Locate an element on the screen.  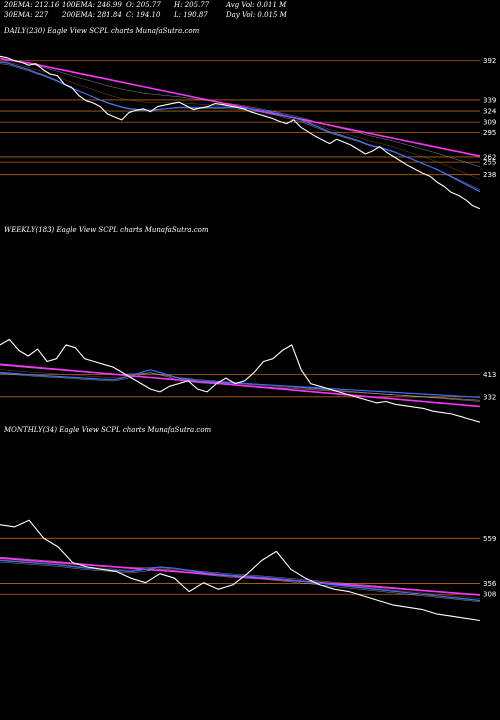
monthly-ema-fast-line is located at coordinates (240, 580).